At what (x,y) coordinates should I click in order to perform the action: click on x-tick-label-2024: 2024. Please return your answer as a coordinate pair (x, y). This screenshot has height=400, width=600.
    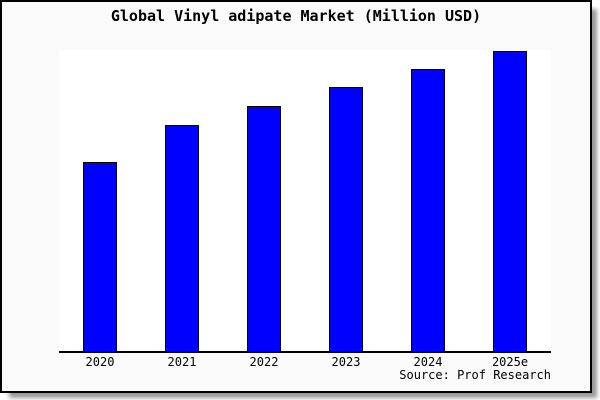
    Looking at the image, I should click on (428, 362).